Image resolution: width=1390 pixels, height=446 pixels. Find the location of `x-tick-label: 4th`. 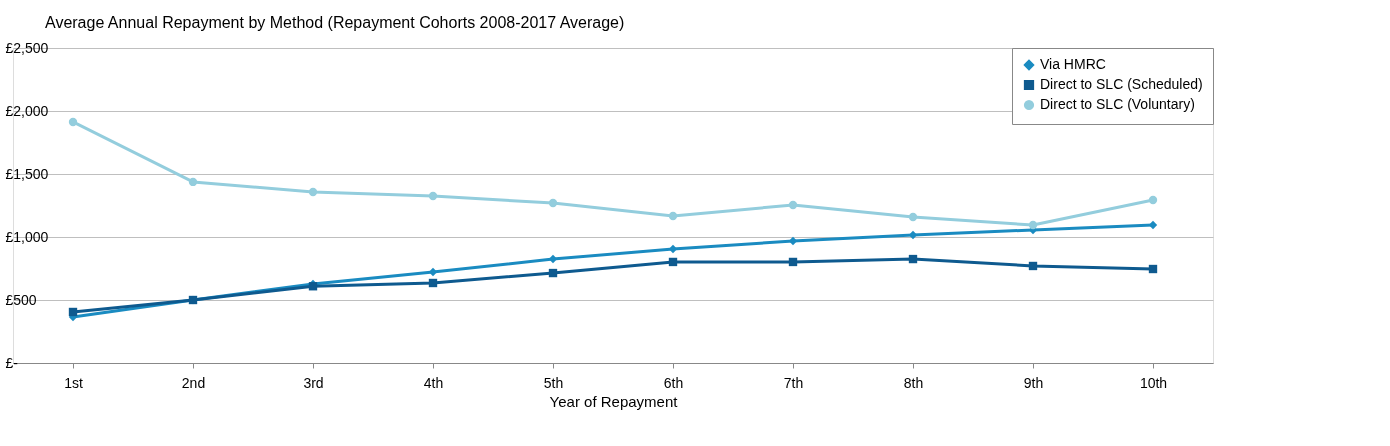

x-tick-label: 4th is located at coordinates (433, 382).